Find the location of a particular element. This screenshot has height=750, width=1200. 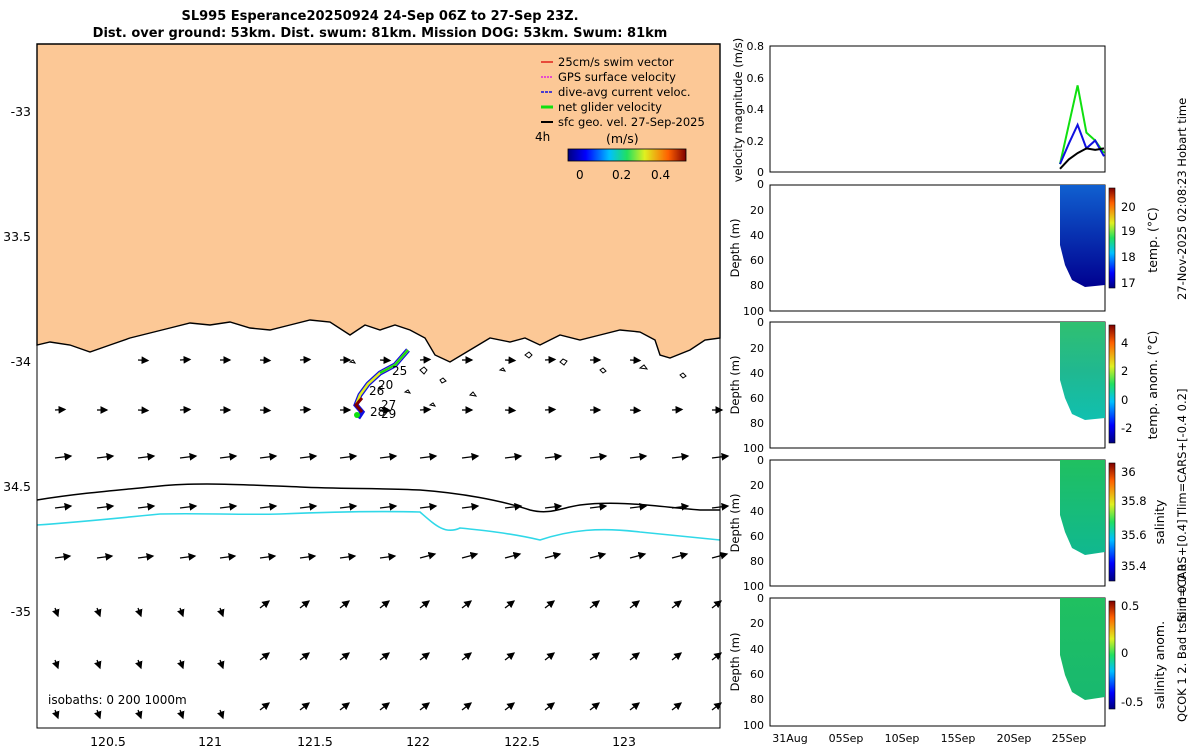

temp-depth-tick: 100 is located at coordinates (753, 311).